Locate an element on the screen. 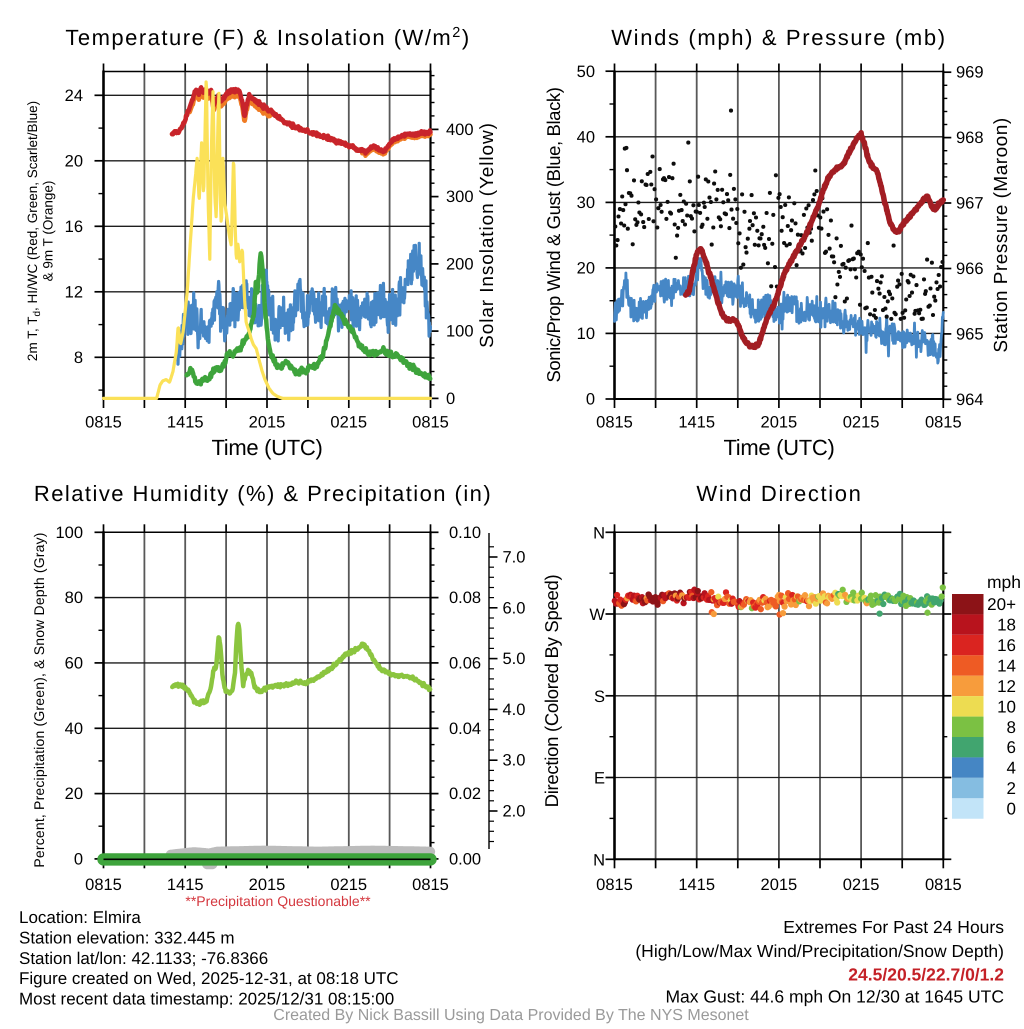 The width and height of the screenshot is (1024, 1029). svg-text: 0.04 is located at coordinates (465, 729).